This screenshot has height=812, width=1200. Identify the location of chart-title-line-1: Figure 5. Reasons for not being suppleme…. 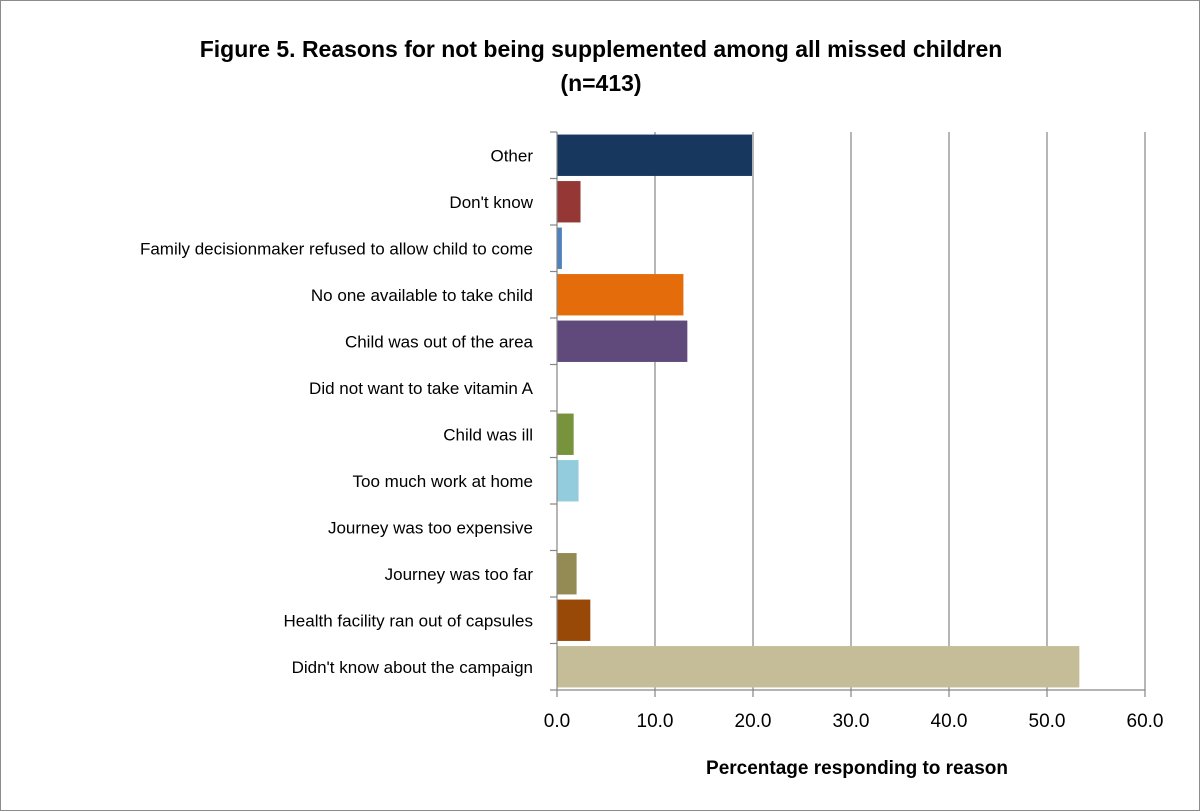
(601, 49).